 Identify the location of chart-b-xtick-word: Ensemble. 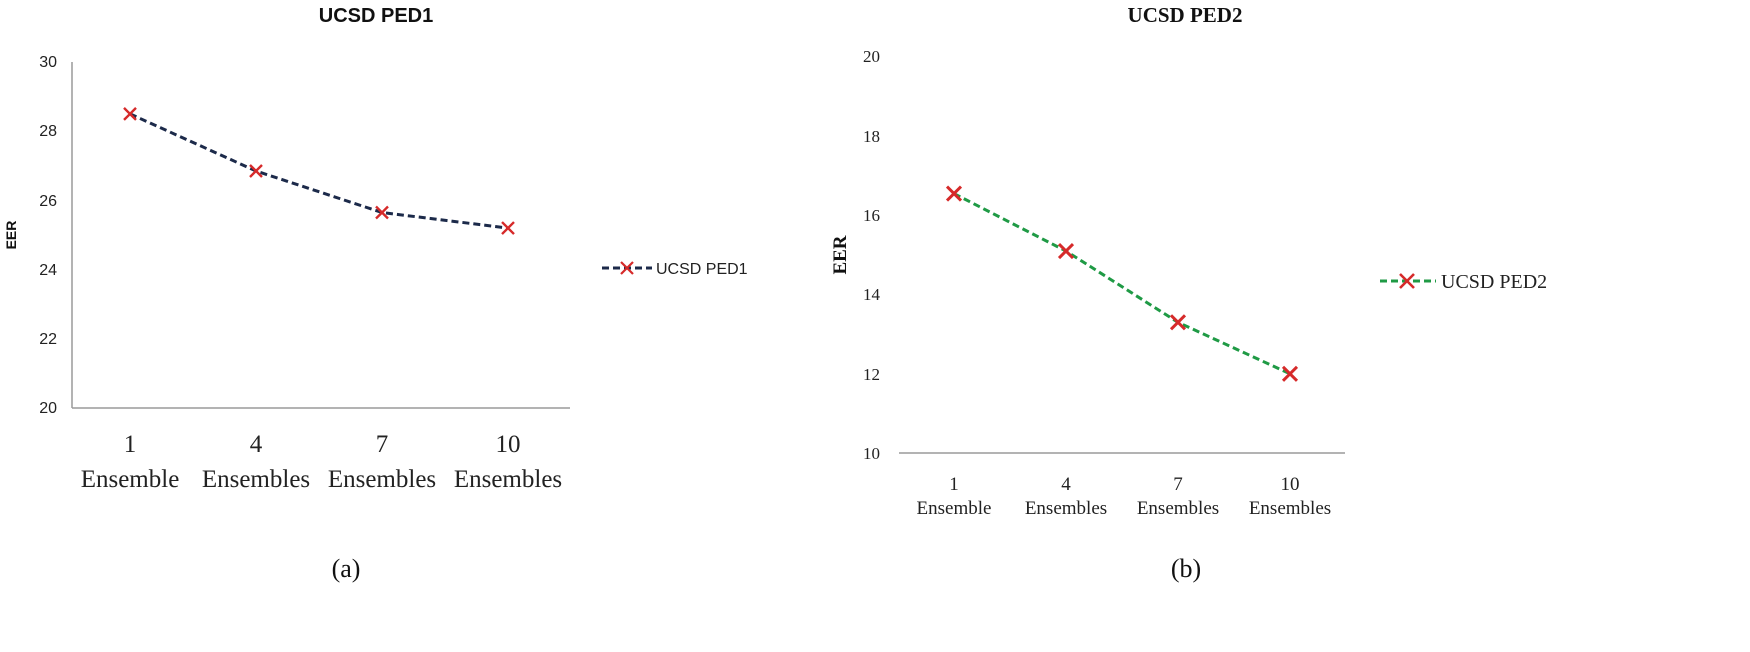
(954, 508).